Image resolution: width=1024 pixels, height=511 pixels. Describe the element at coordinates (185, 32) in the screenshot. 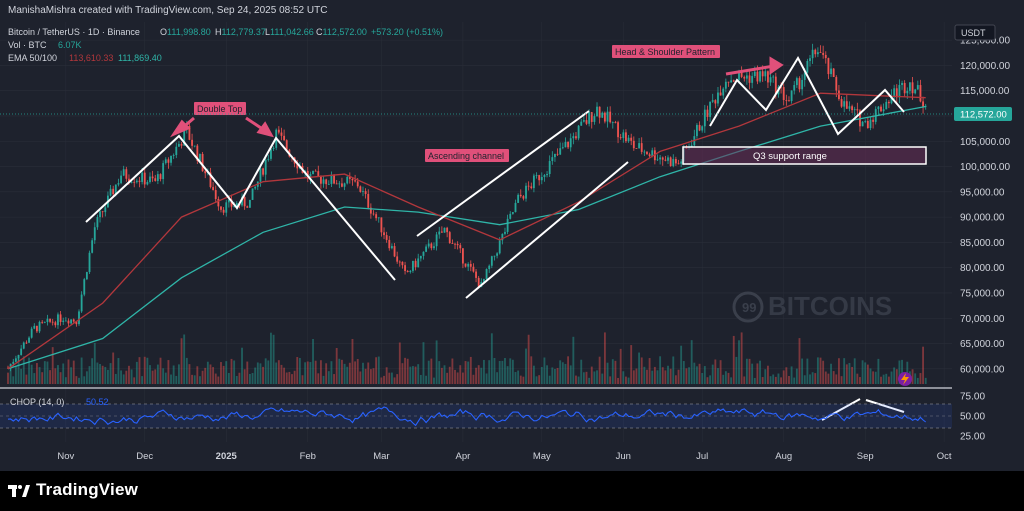

I see `ohlc-open: O111,998.80` at that location.